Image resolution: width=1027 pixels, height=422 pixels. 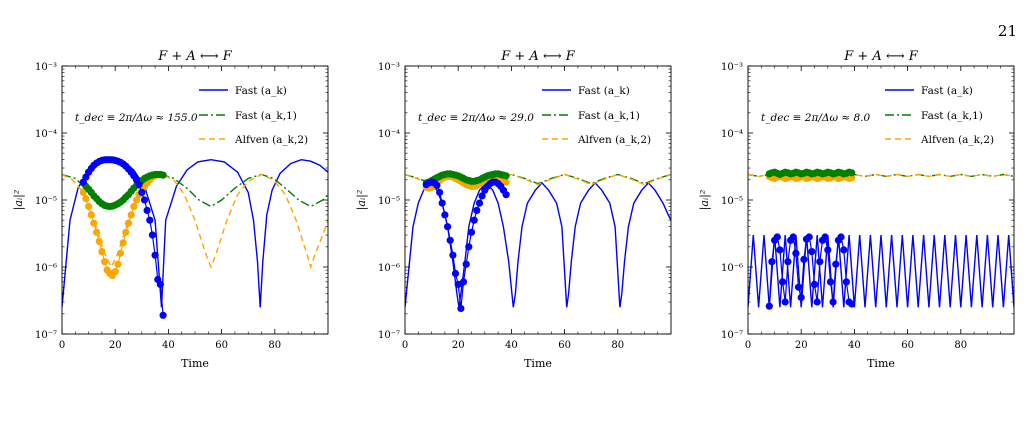 What do you see at coordinates (46, 335) in the screenshot?
I see `y-tick-label: 10⁻⁷` at bounding box center [46, 335].